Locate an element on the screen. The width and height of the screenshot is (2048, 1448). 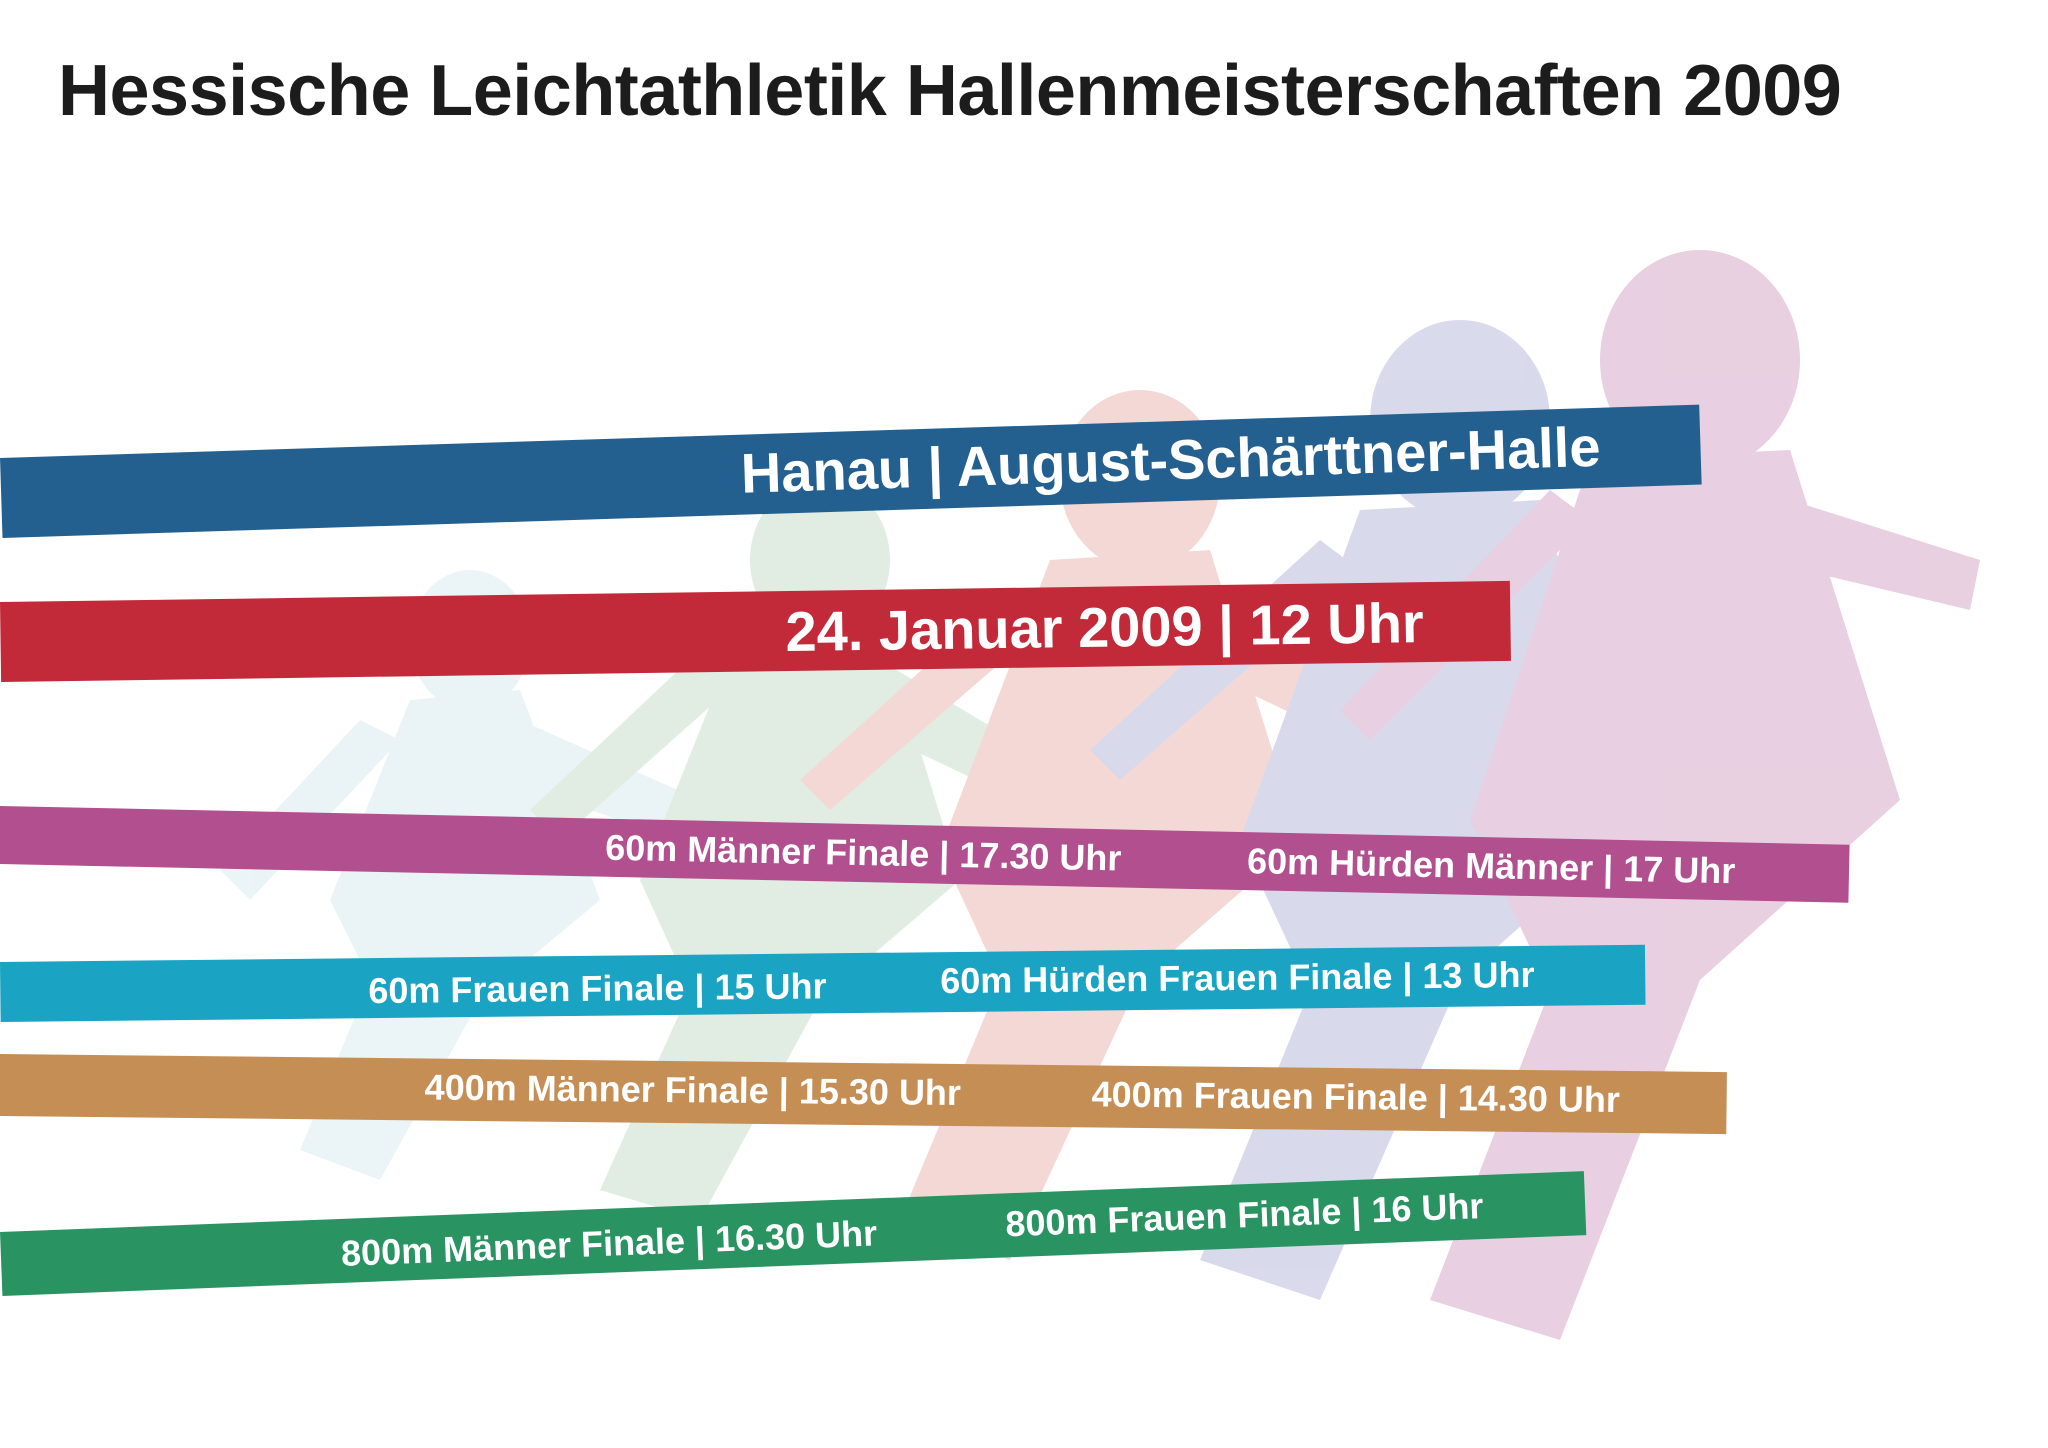
date-time-label: 24. Januar 2009 | 12 Uhr is located at coordinates (1105, 627).